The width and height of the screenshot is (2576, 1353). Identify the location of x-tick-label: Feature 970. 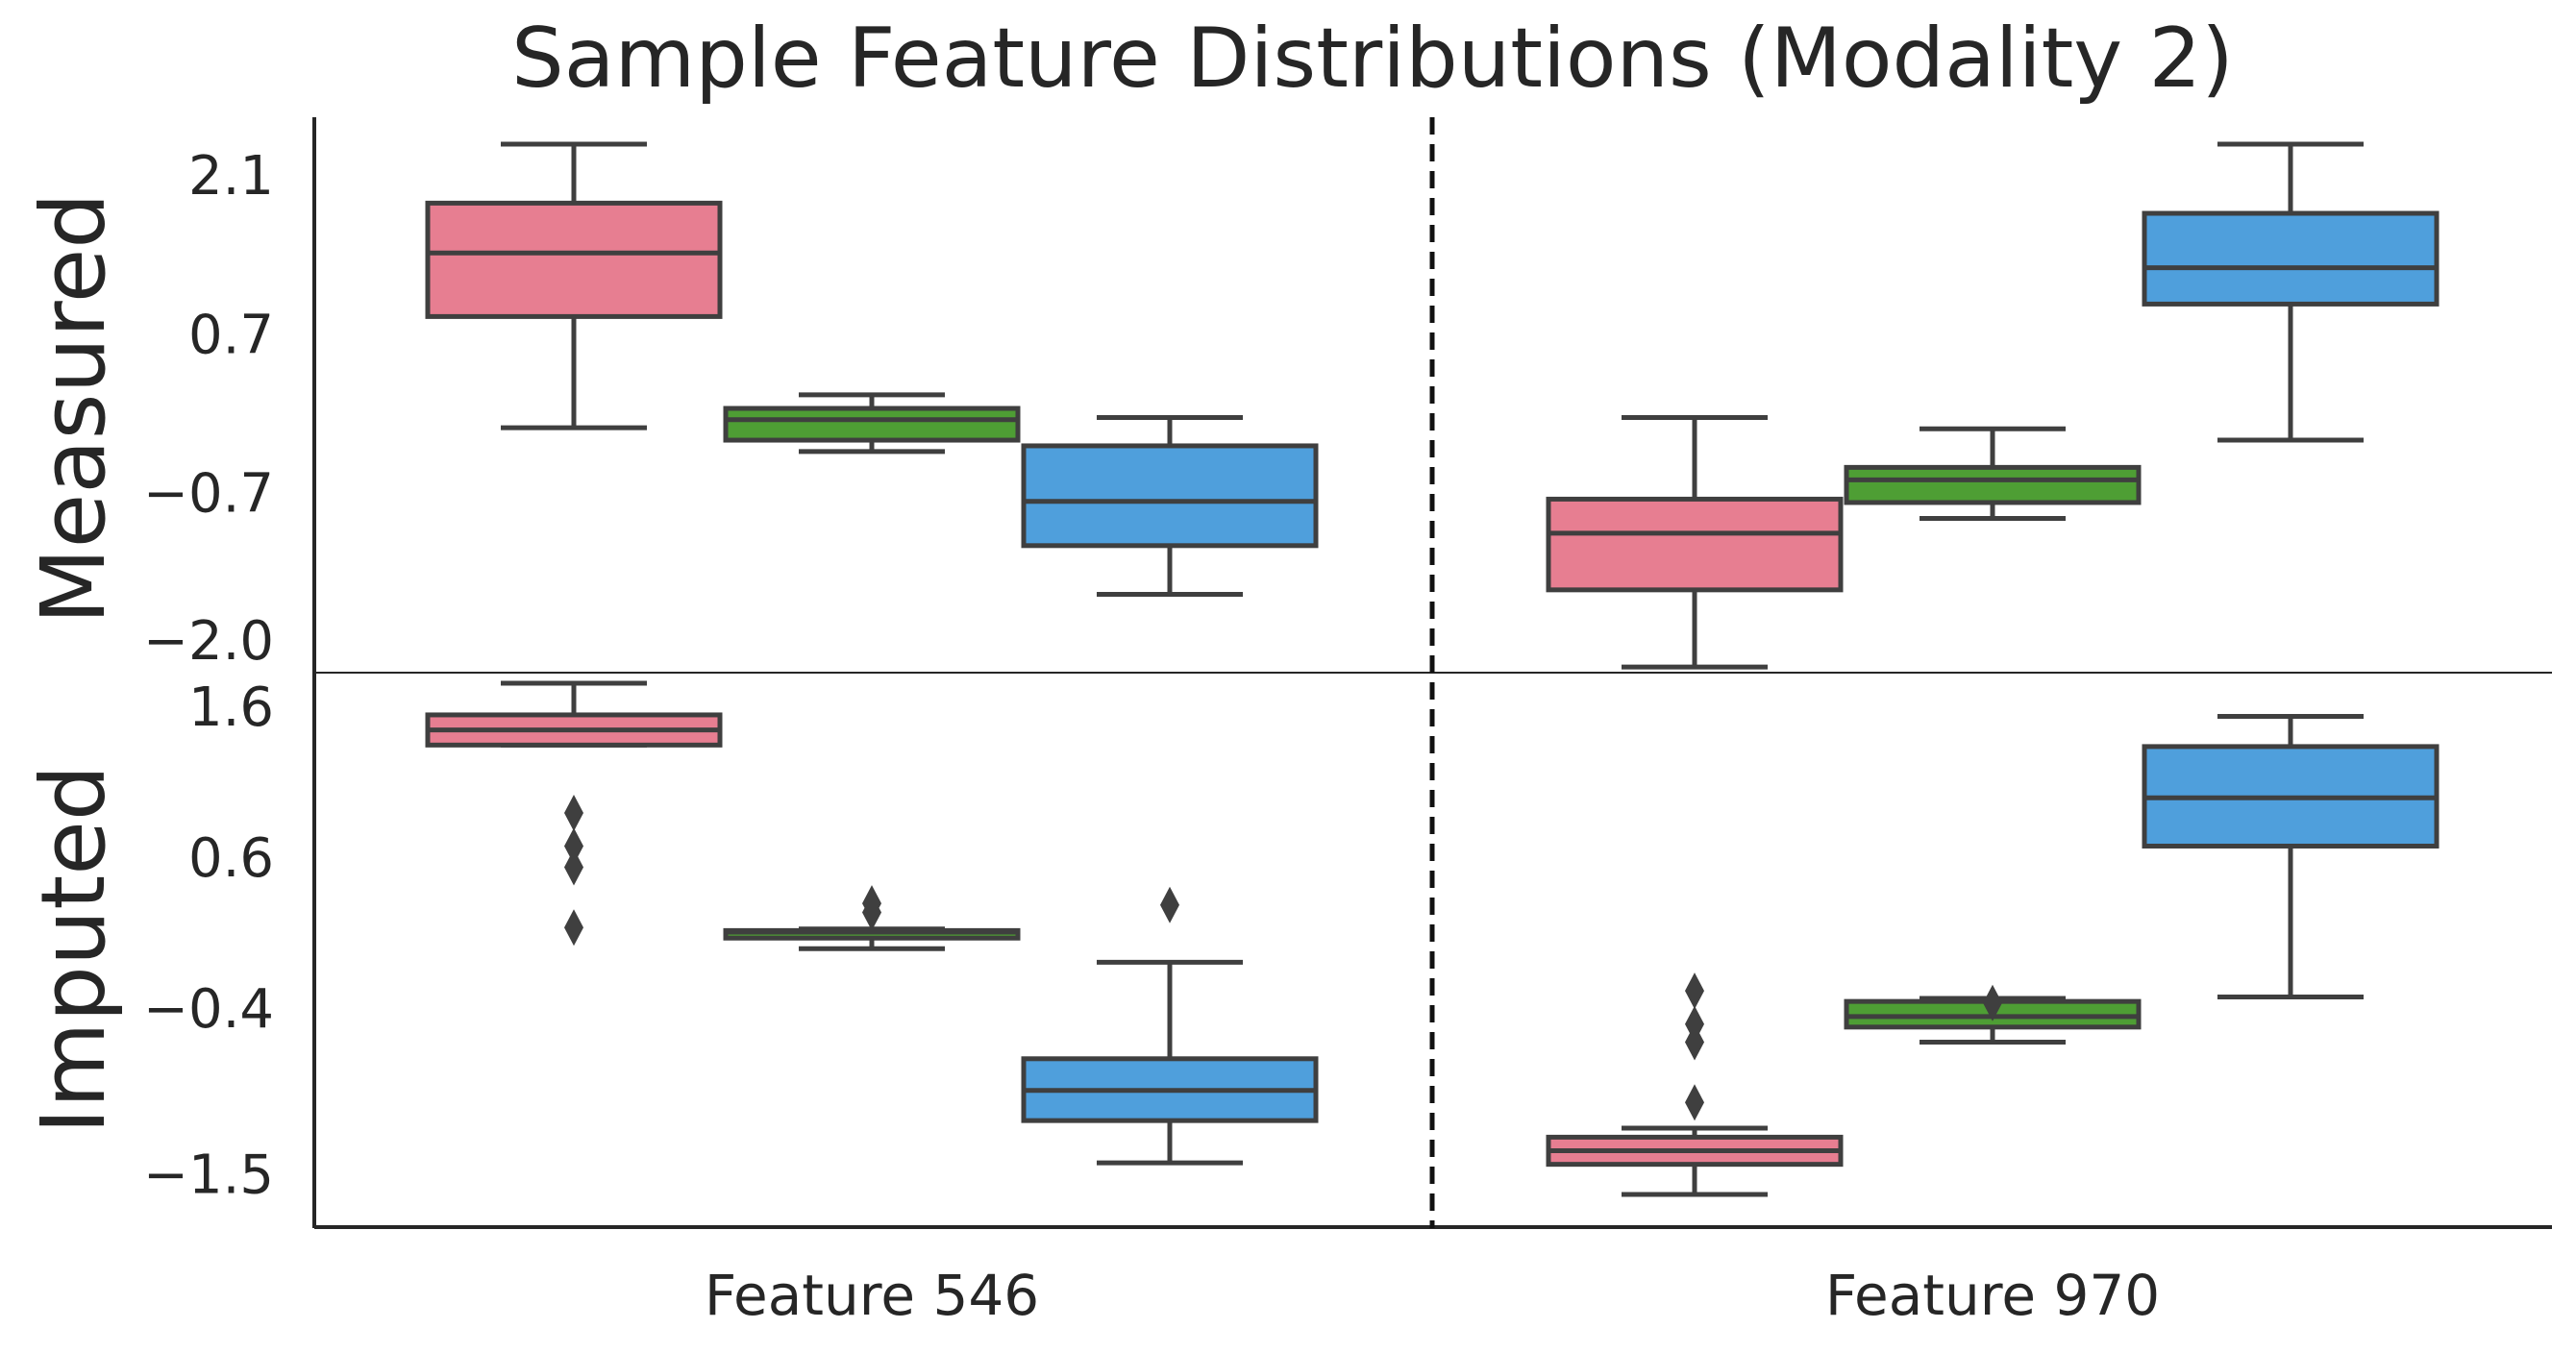
(1992, 1295).